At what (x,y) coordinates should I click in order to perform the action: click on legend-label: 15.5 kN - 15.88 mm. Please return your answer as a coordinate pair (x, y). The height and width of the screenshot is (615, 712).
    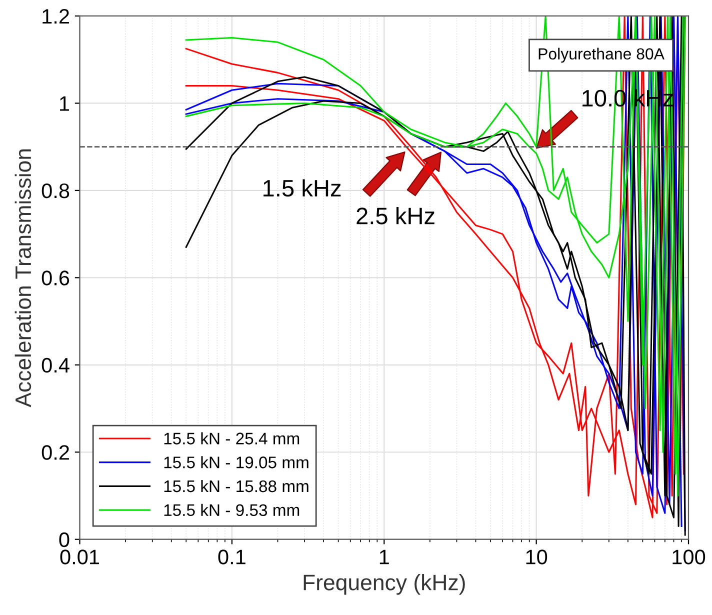
    Looking at the image, I should click on (236, 486).